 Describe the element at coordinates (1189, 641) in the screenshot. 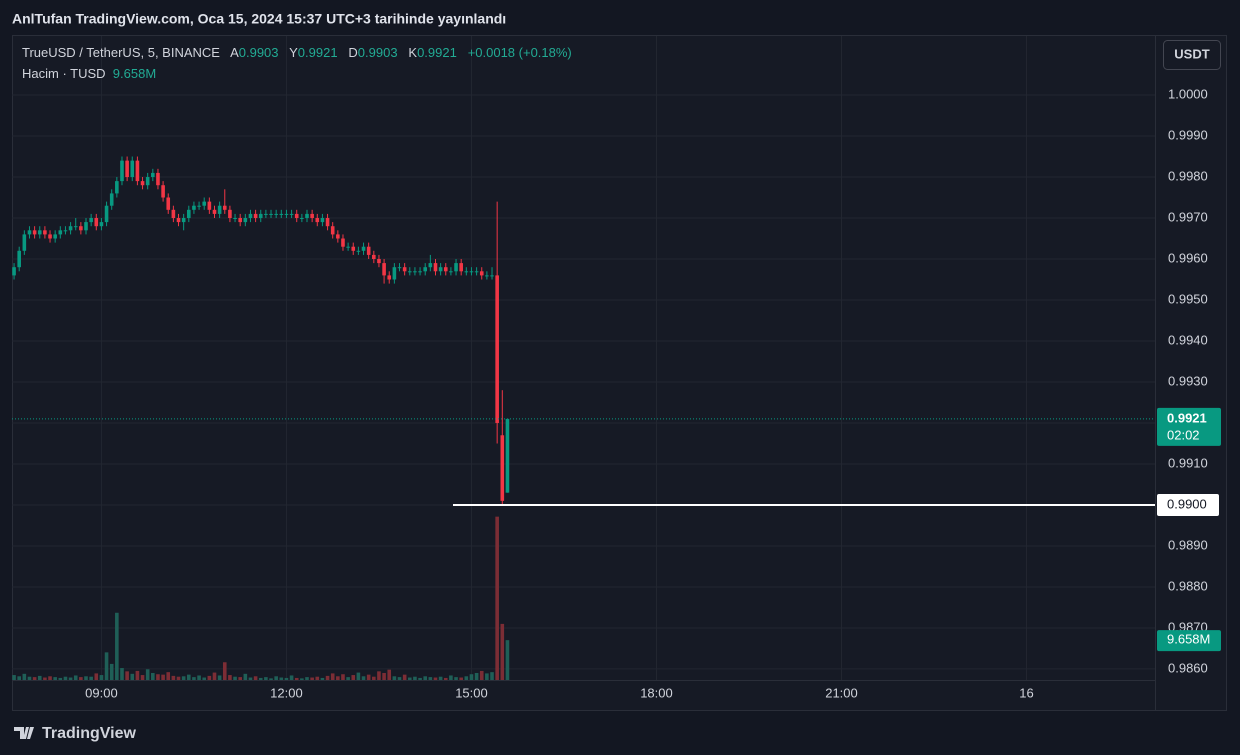

I see `volume-label-box` at that location.